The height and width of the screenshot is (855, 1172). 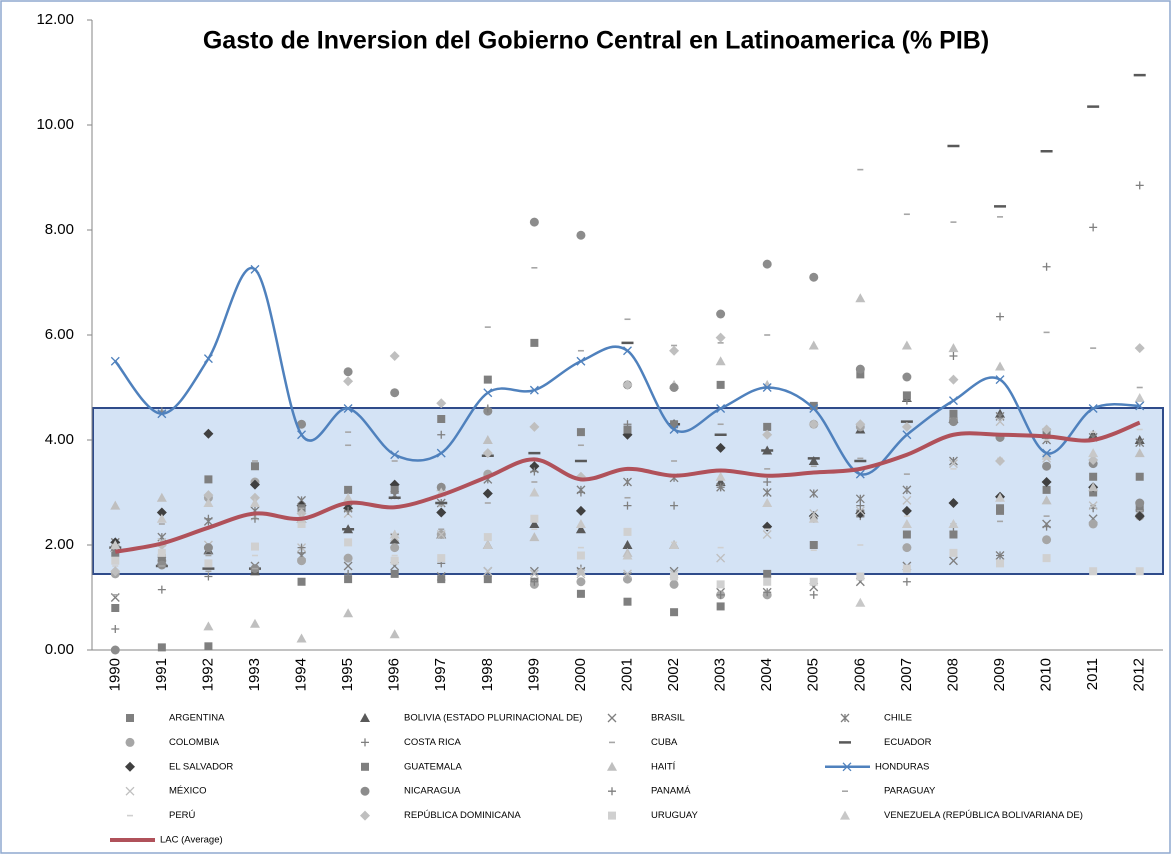 I want to click on x-tick-label: 2011, so click(x=1092, y=674).